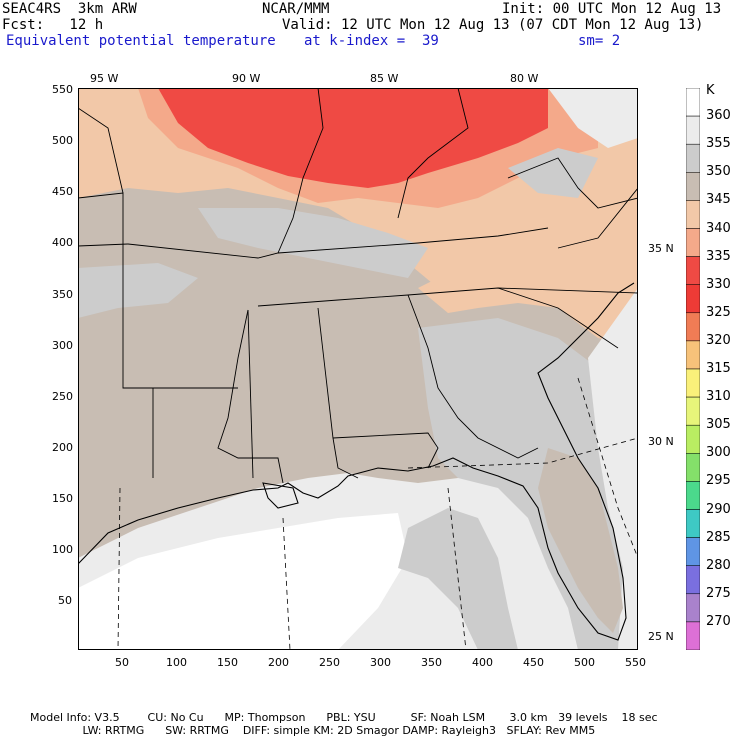 The height and width of the screenshot is (740, 740). What do you see at coordinates (661, 636) in the screenshot?
I see `lat-label-25n: 25 N` at bounding box center [661, 636].